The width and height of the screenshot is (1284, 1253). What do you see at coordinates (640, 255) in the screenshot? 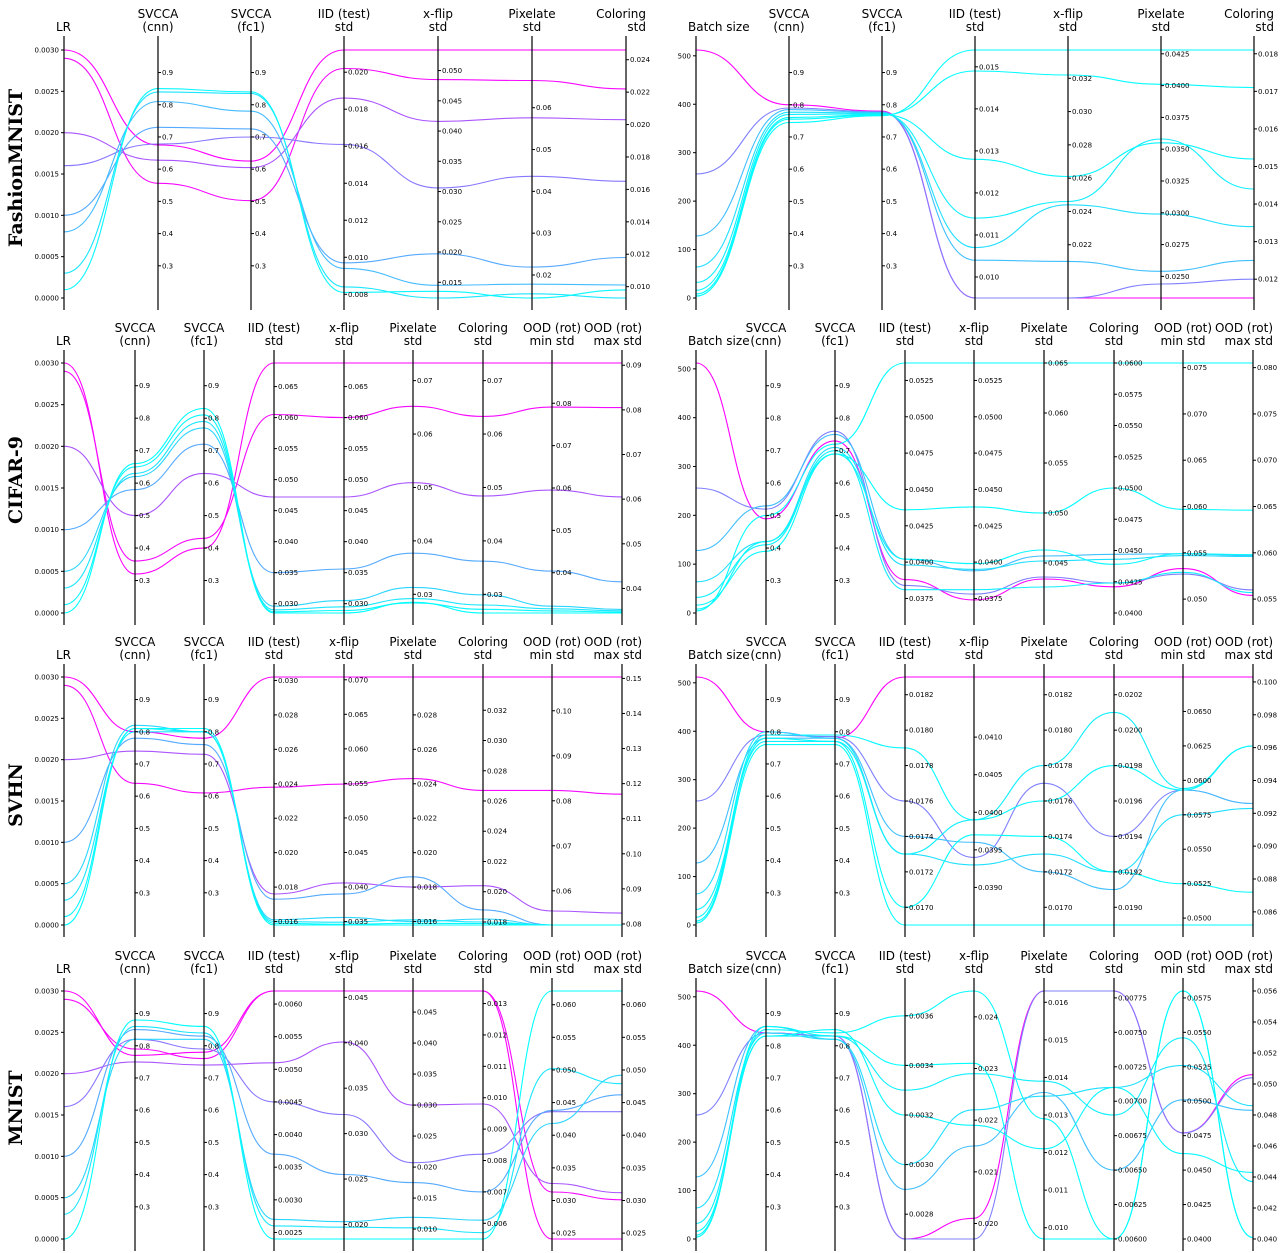
I see `tick-label: 0.012` at bounding box center [640, 255].